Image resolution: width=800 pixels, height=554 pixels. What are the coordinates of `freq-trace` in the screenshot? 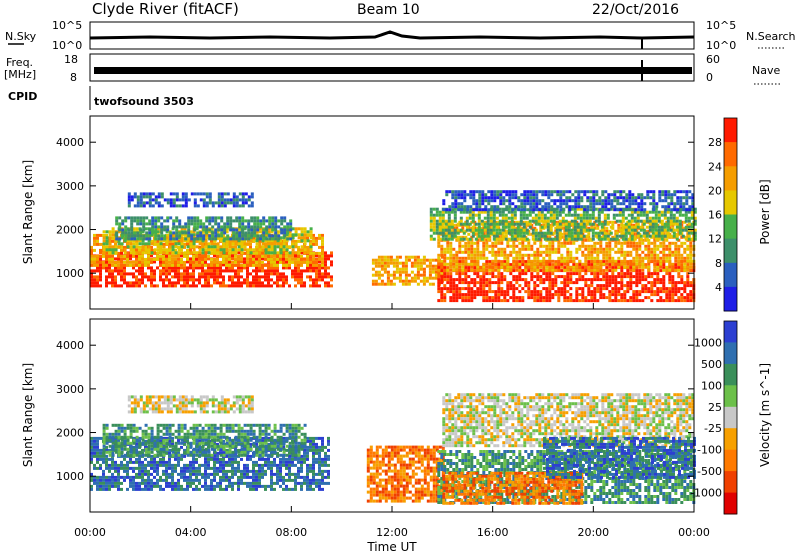 It's located at (393, 70).